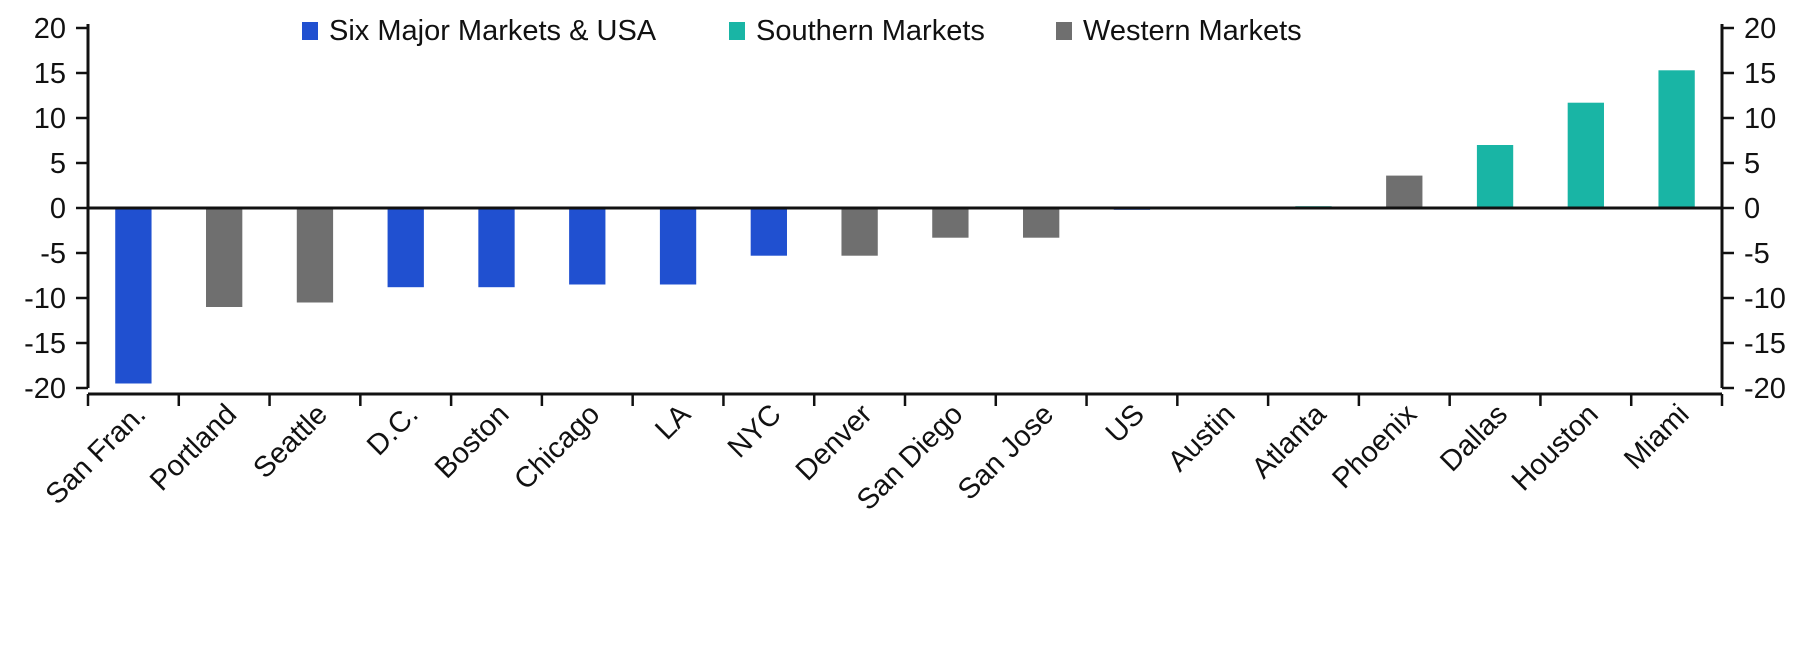 This screenshot has height=649, width=1820. I want to click on left-tick-label: 0, so click(58, 209).